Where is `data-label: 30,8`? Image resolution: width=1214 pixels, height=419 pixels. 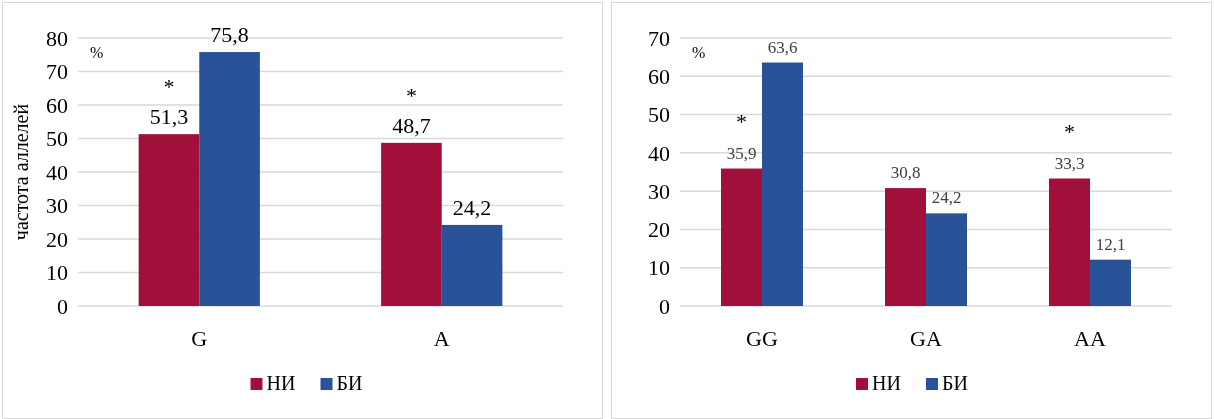
data-label: 30,8 is located at coordinates (905, 173).